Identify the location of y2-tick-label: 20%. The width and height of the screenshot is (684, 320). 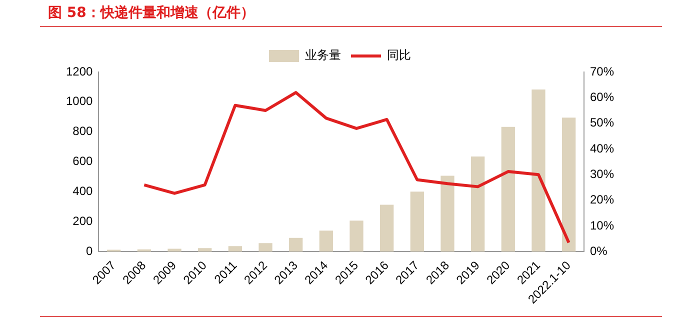
(602, 199).